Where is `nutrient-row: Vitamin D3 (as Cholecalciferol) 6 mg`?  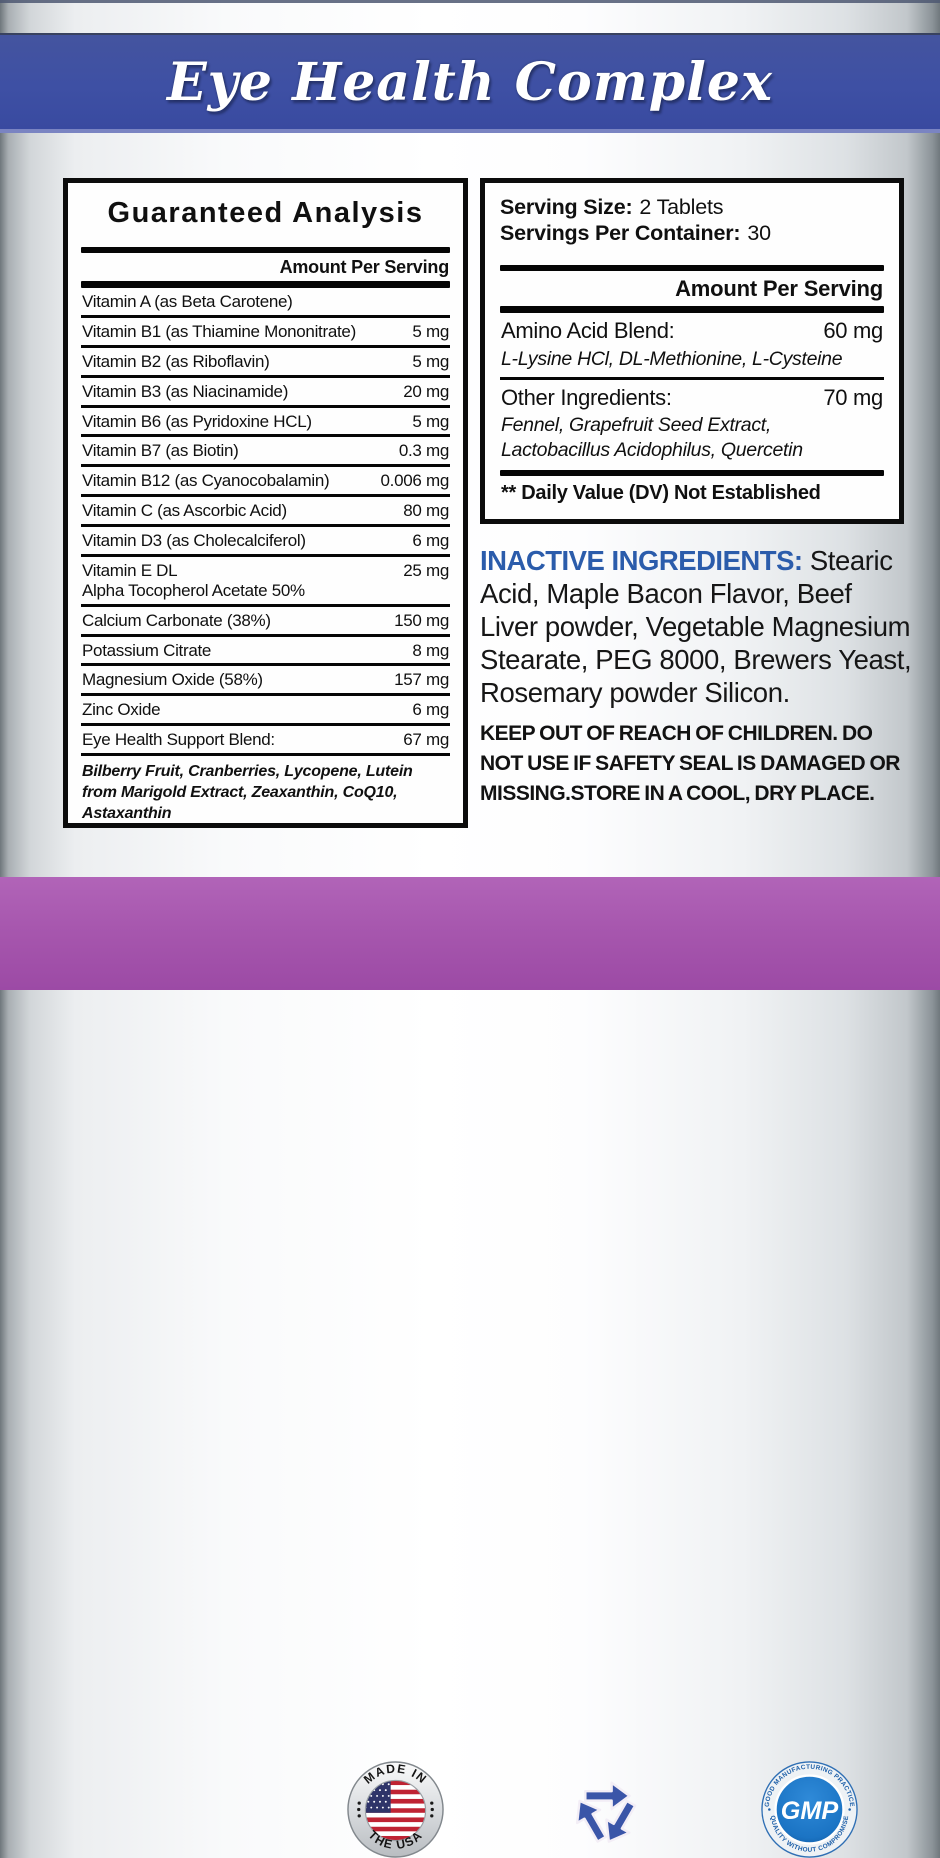 nutrient-row: Vitamin D3 (as Cholecalciferol) 6 mg is located at coordinates (265, 542).